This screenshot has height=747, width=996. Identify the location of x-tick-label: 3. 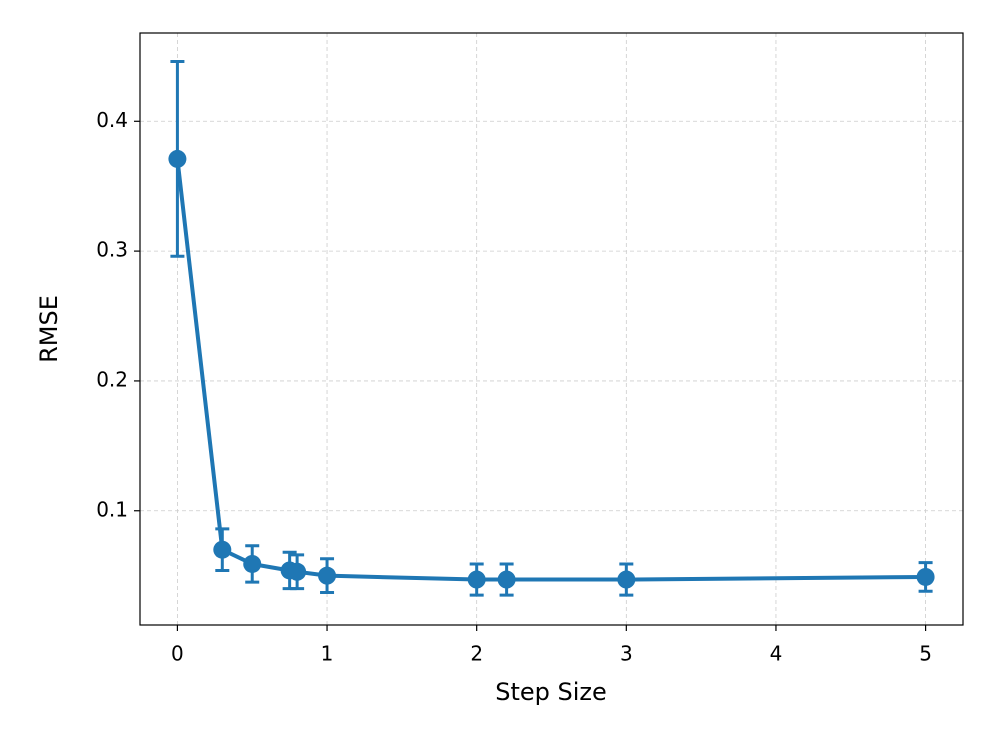
(626, 654).